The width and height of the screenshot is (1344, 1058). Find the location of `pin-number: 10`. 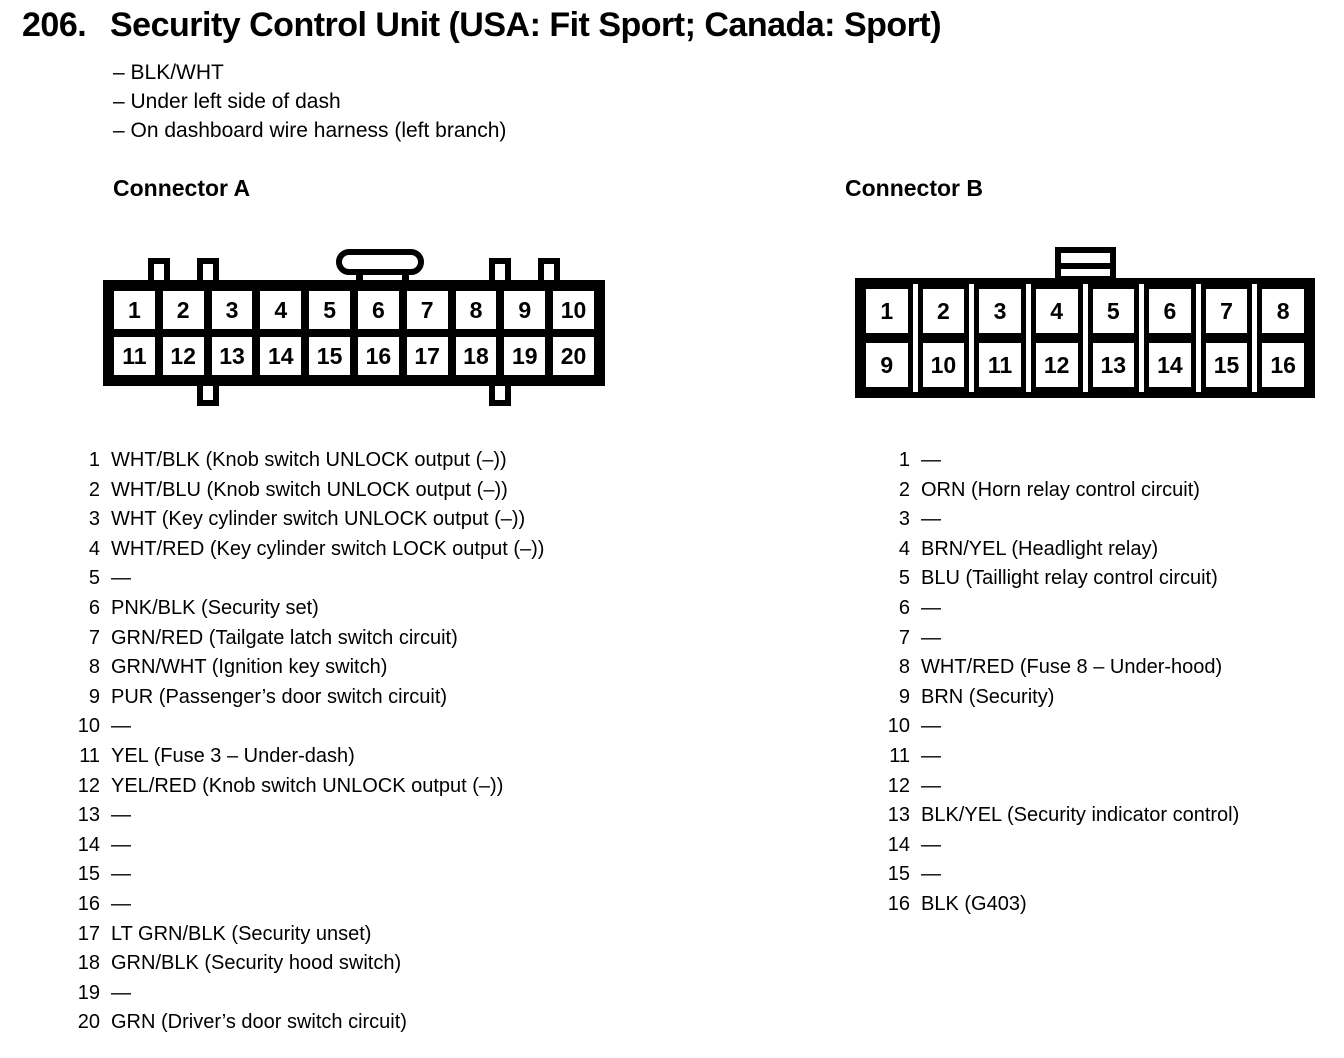

pin-number: 10 is located at coordinates (88, 726).